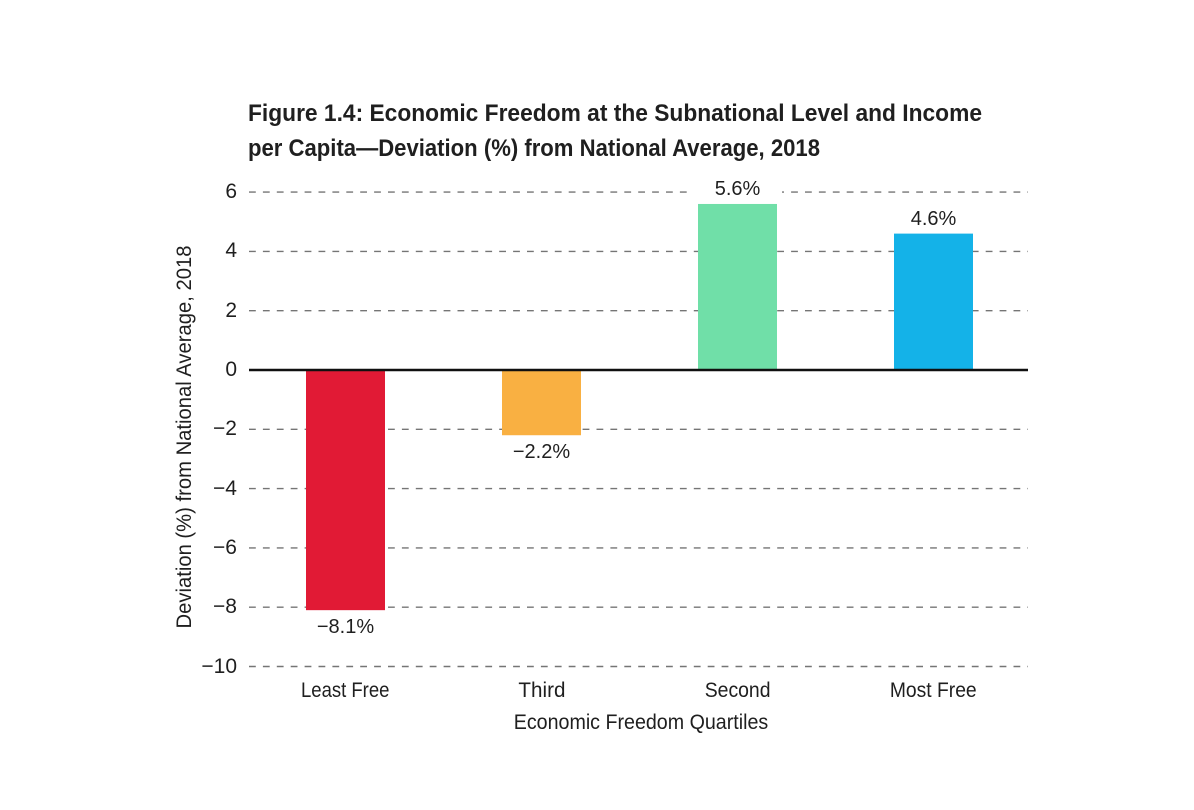 The width and height of the screenshot is (1194, 810). Describe the element at coordinates (345, 627) in the screenshot. I see `bar-value-label-least-free: −8.1%` at that location.